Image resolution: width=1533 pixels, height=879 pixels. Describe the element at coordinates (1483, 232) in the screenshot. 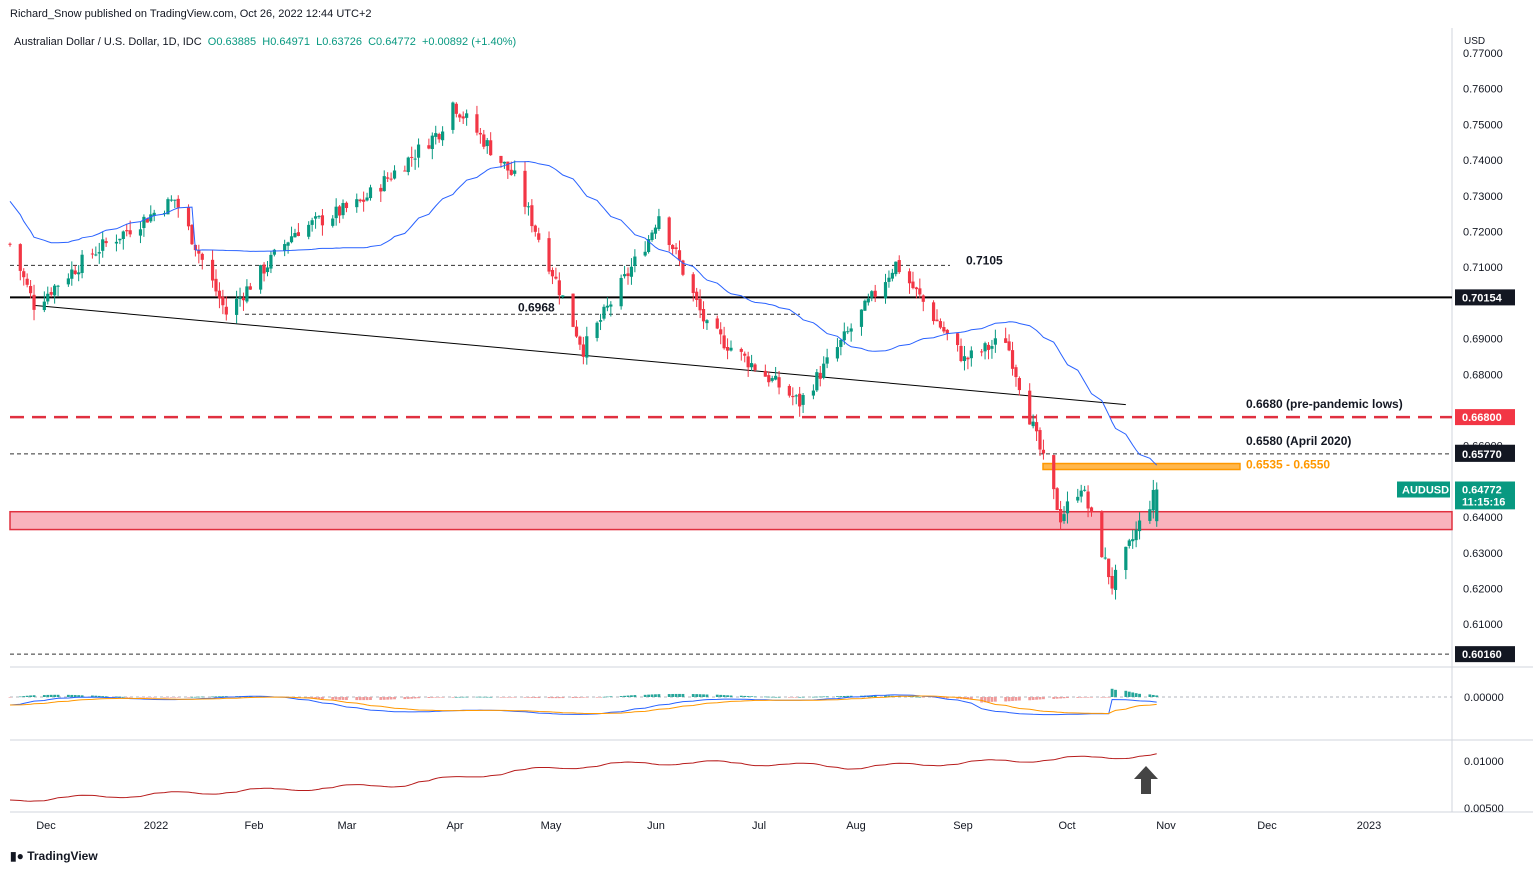

I see `y-tick-label: 0.72000` at that location.